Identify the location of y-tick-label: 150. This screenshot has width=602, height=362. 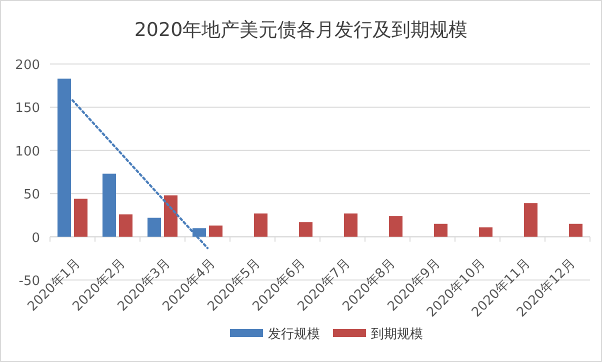
(27, 108).